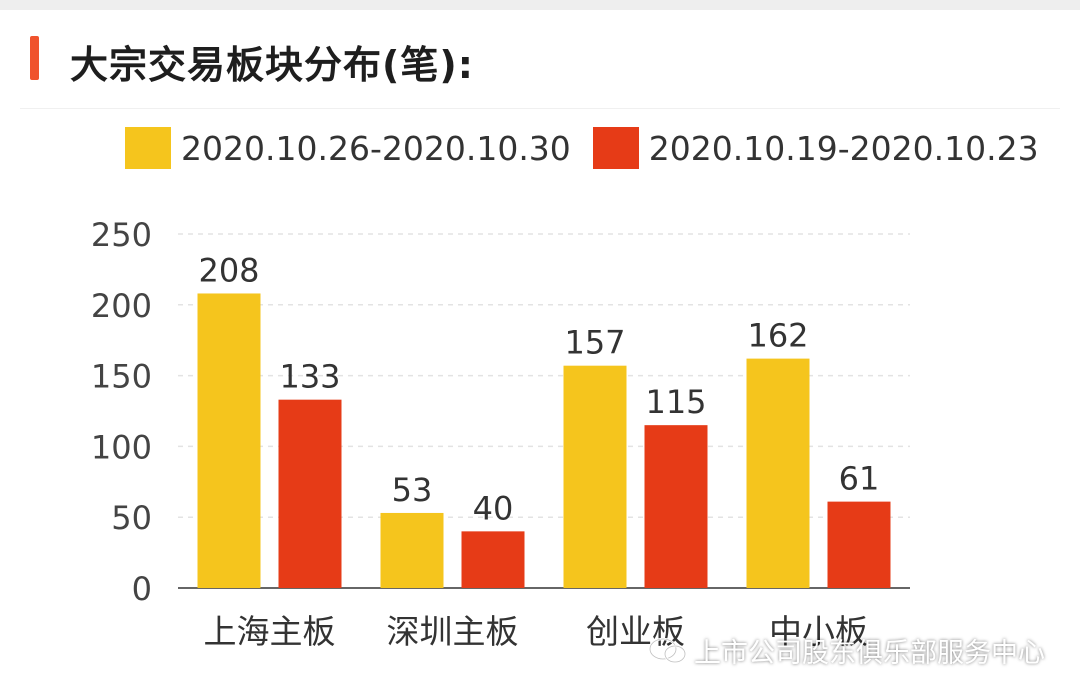  Describe the element at coordinates (270, 631) in the screenshot. I see `x-tick-label: 上海主板` at that location.